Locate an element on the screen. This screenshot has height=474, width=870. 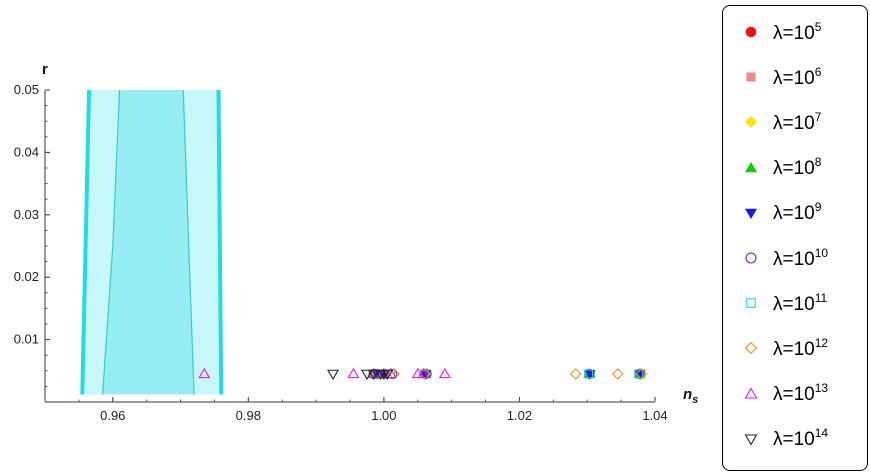
legend-marker-square-filled-icon is located at coordinates (751, 77).